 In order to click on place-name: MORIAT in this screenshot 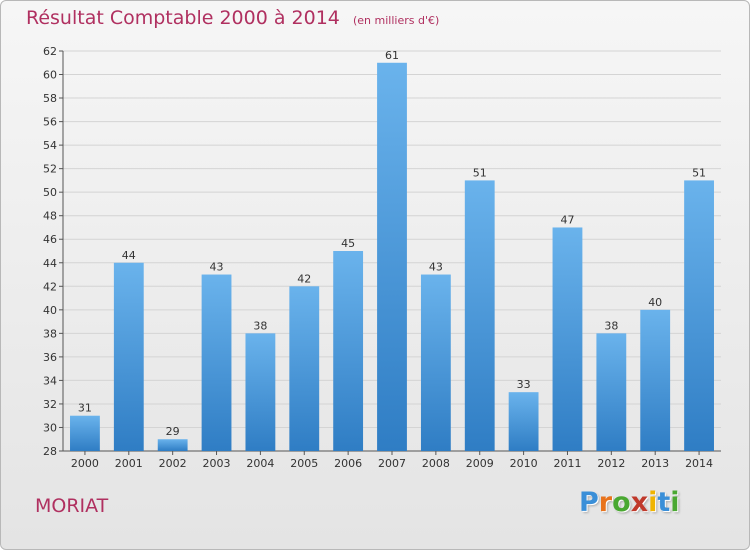, I will do `click(72, 506)`.